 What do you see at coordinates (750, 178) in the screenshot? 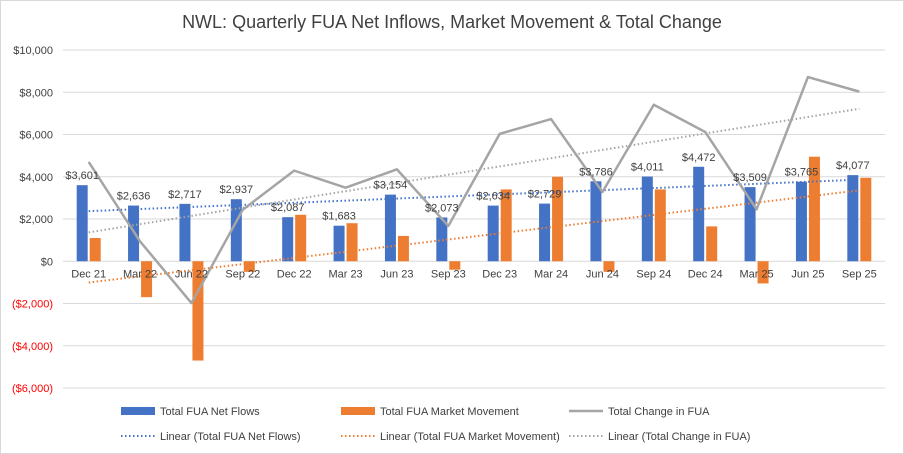
I see `data-label: $3,509` at bounding box center [750, 178].